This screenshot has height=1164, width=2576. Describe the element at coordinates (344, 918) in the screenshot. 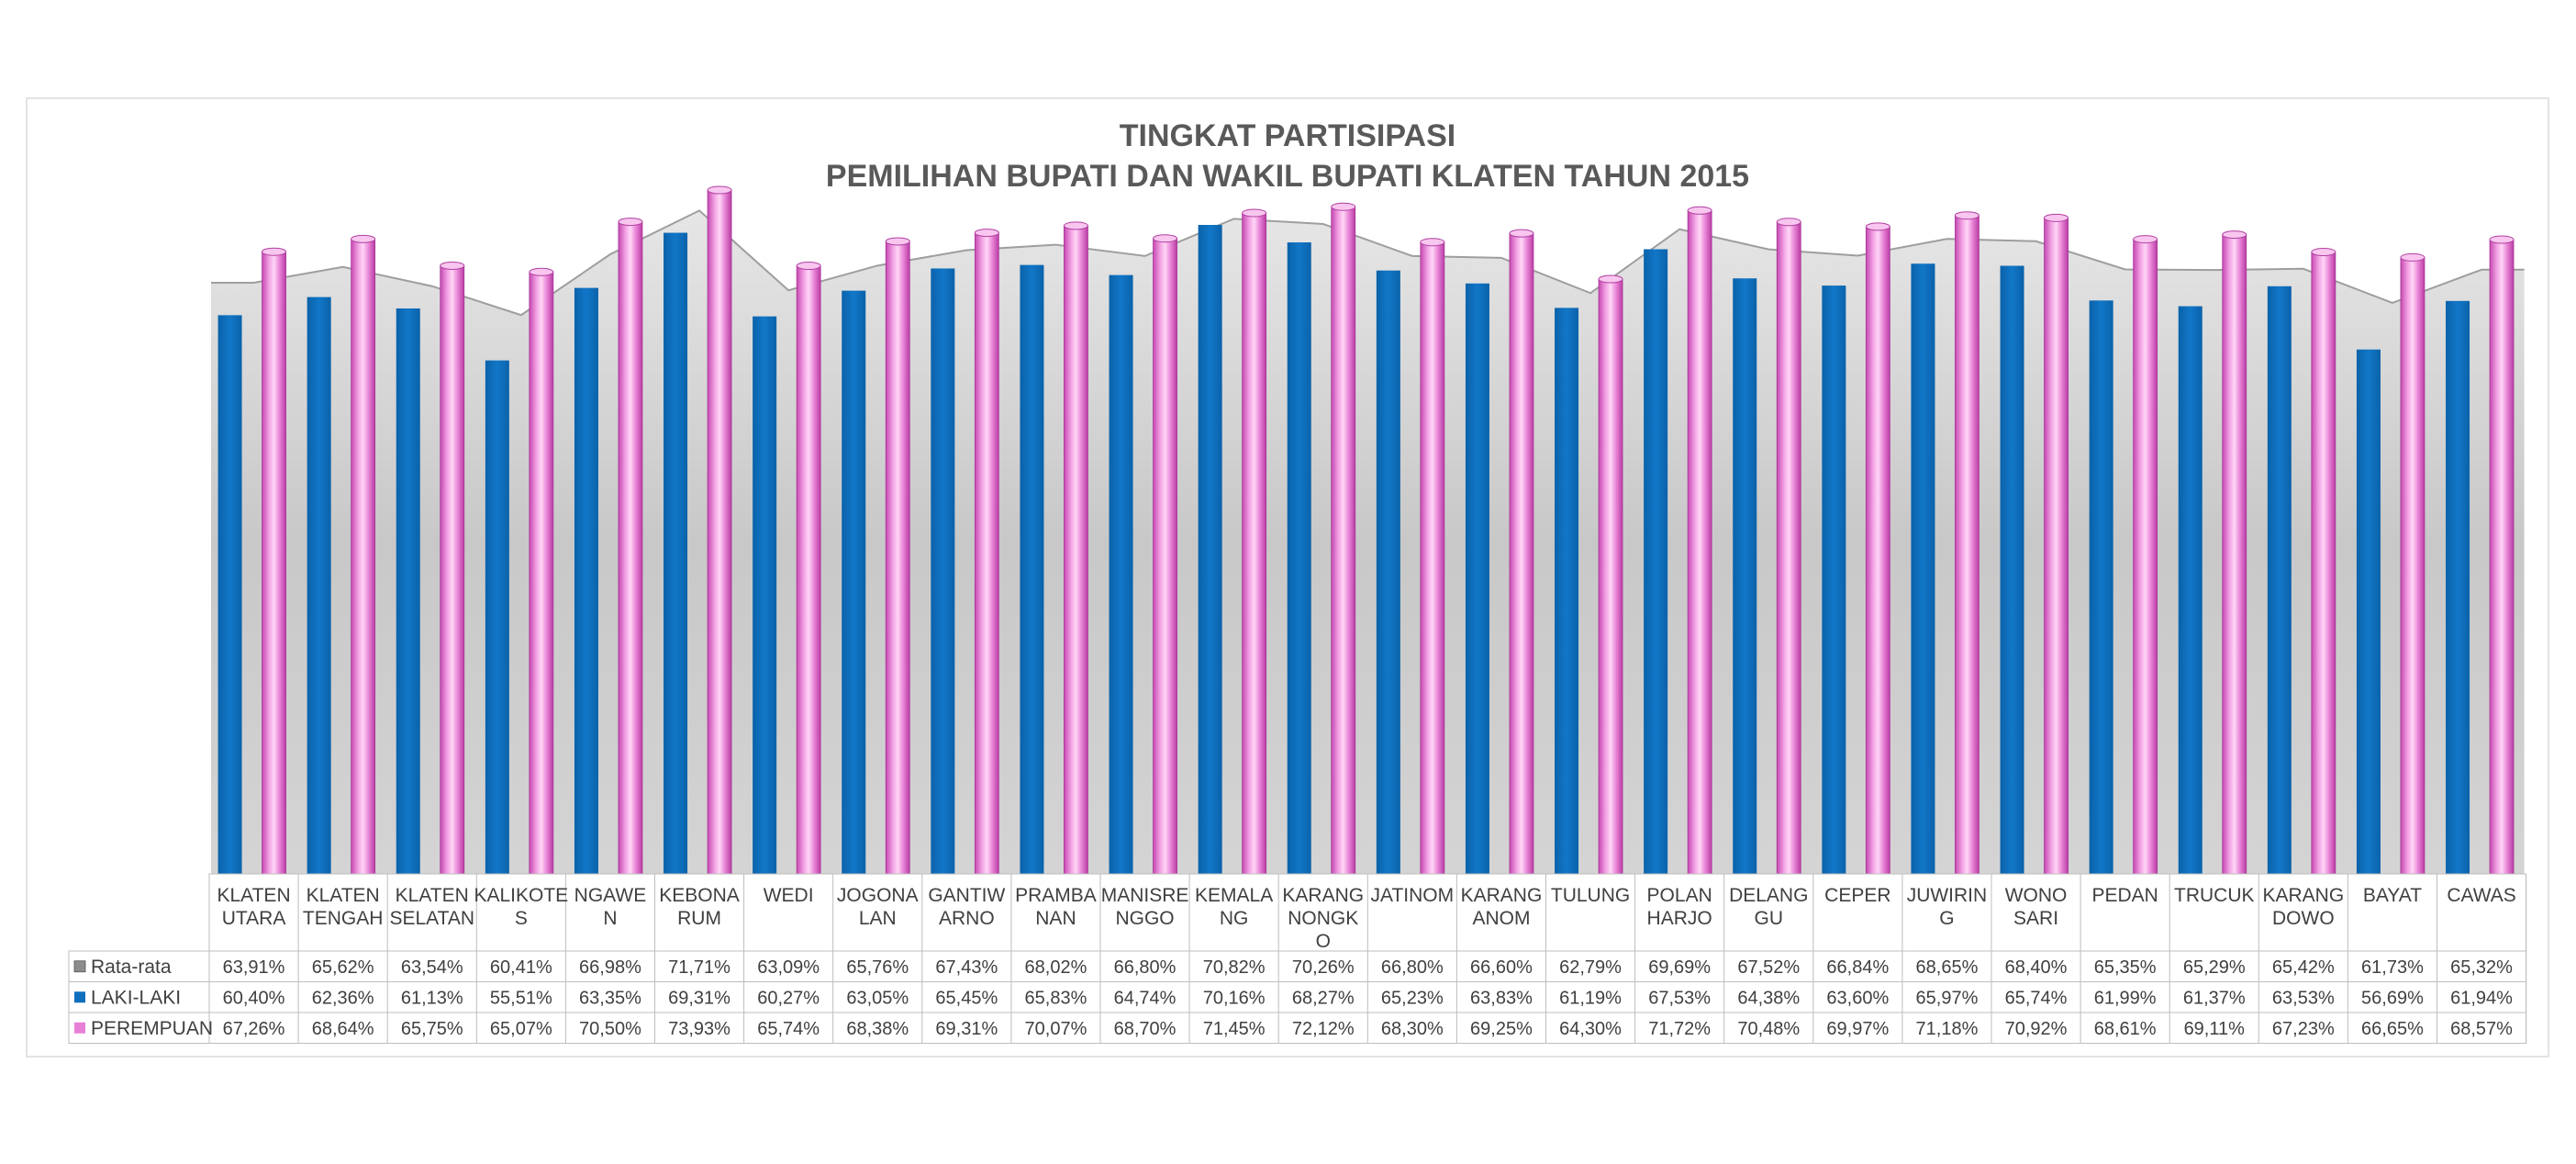

I see `category-label-line: TENGAH` at that location.